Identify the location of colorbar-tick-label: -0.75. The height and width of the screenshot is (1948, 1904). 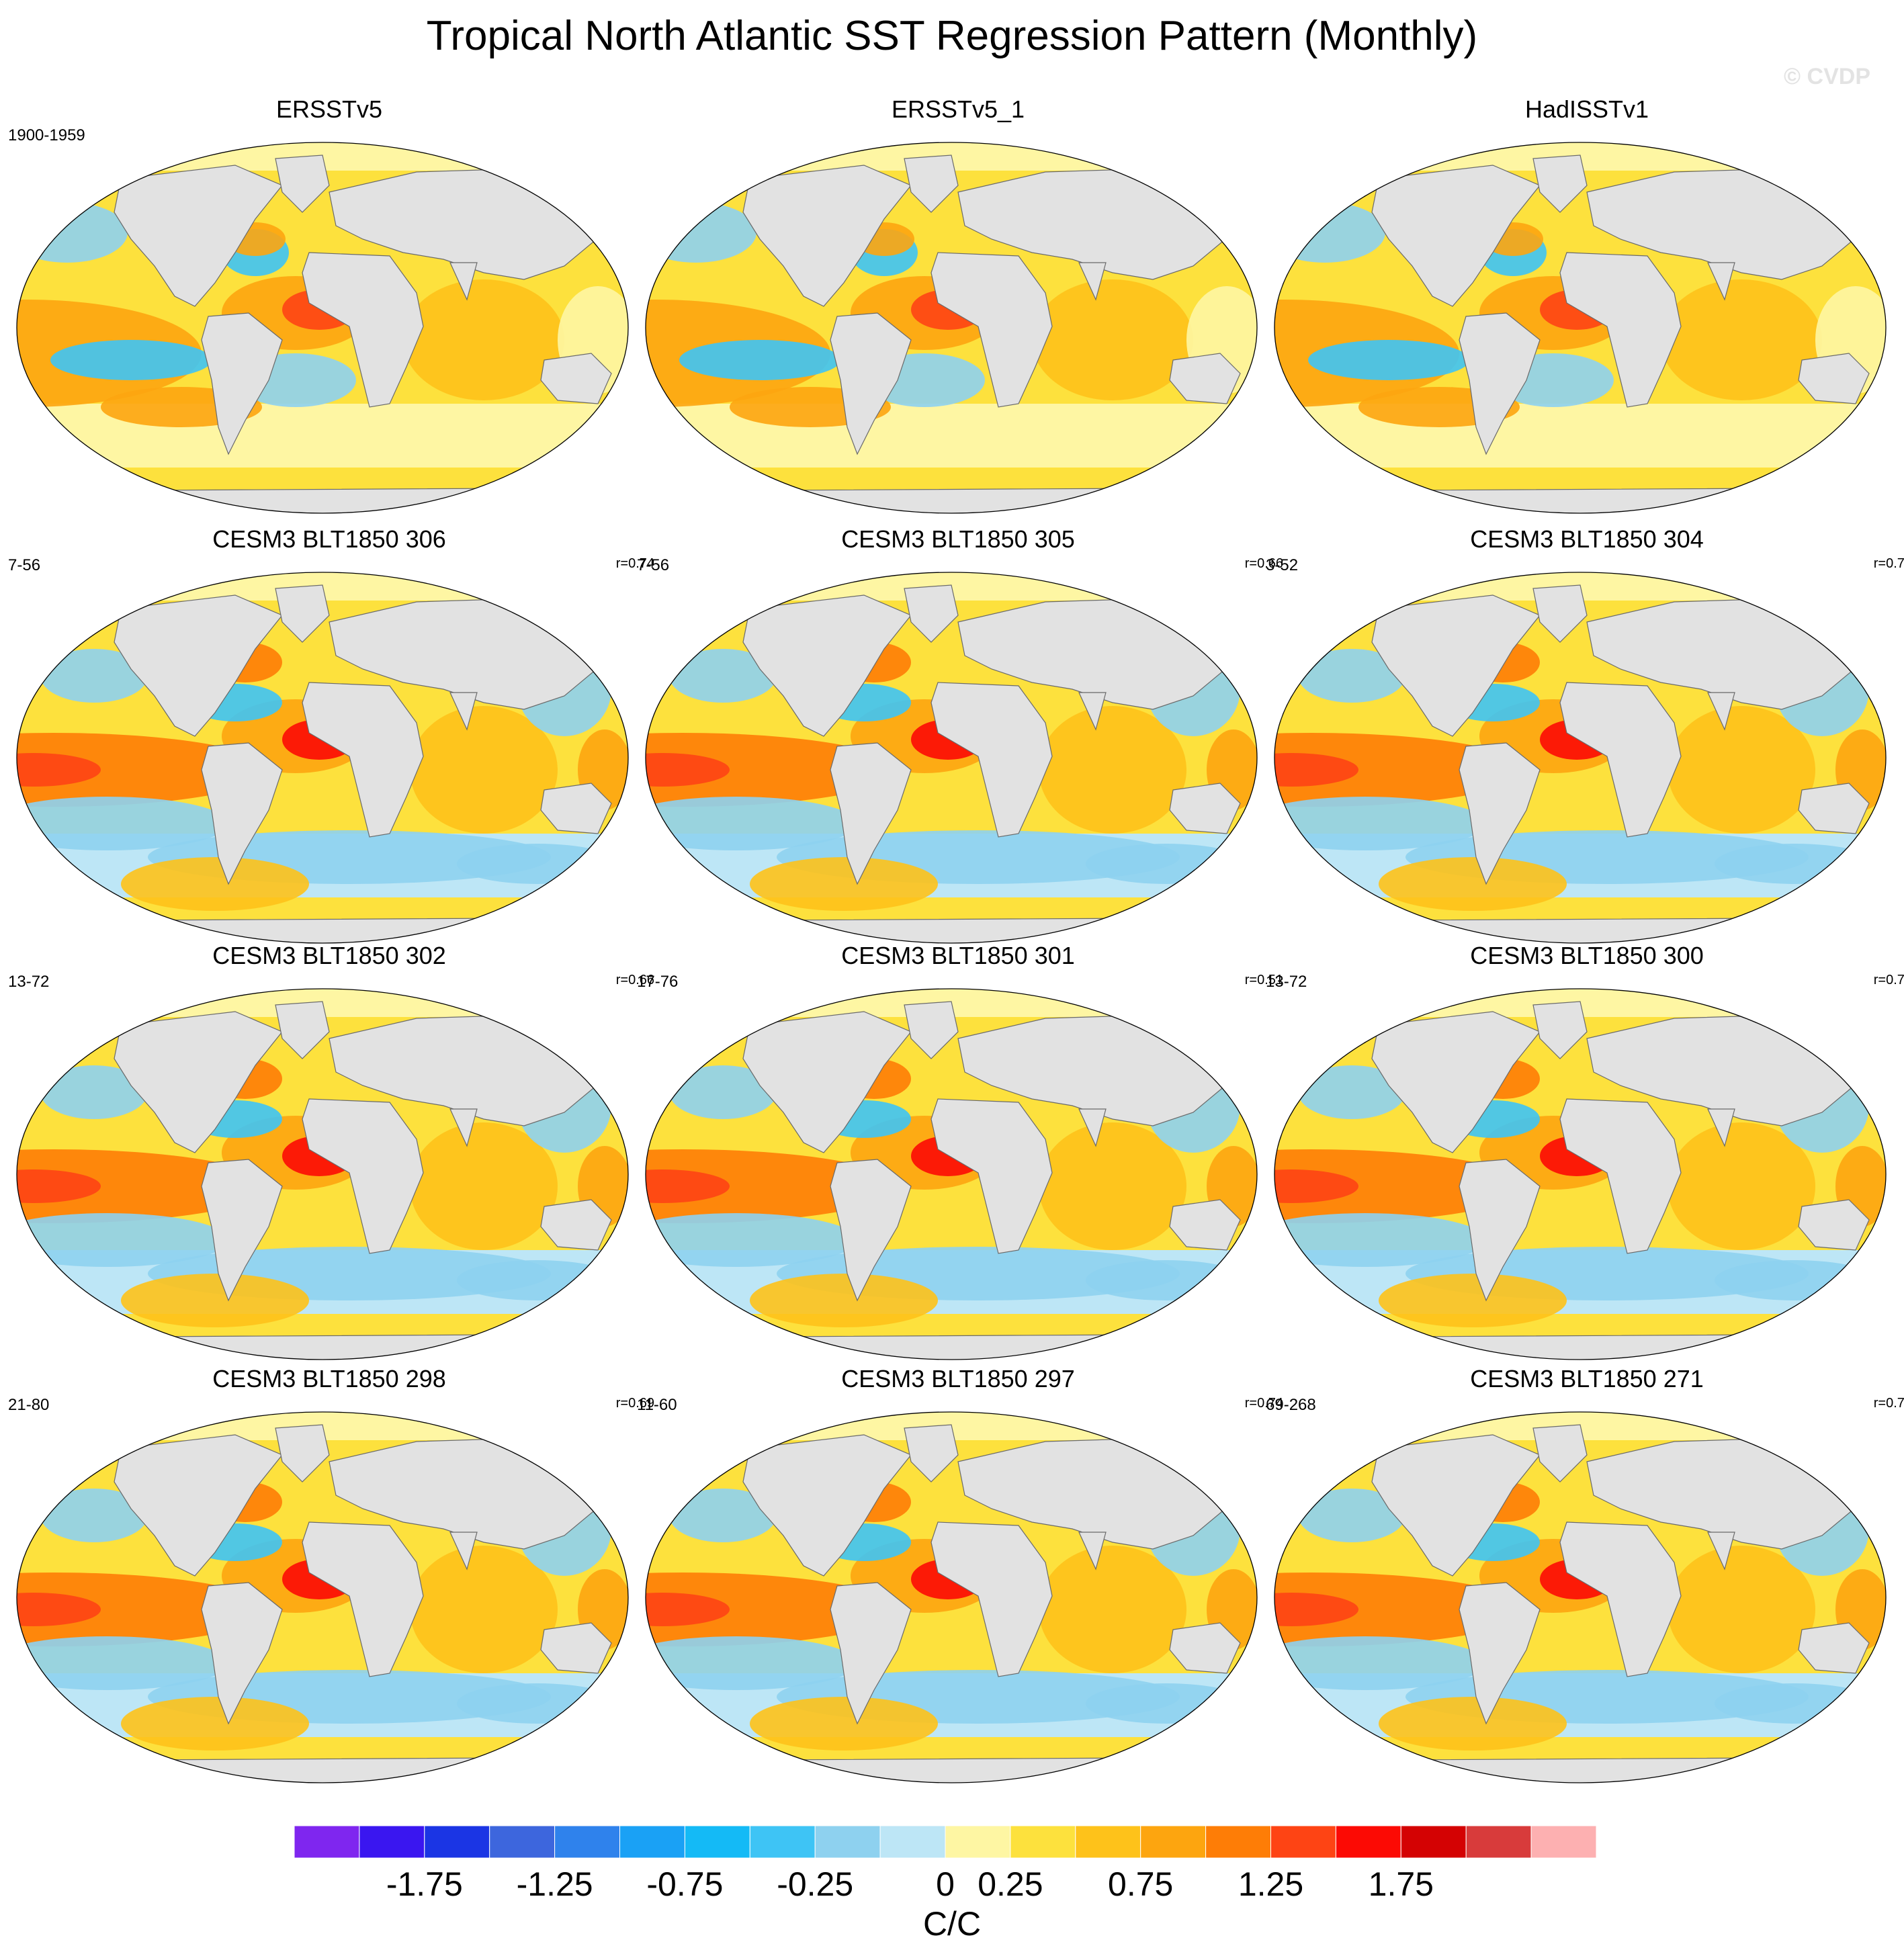
(685, 1884).